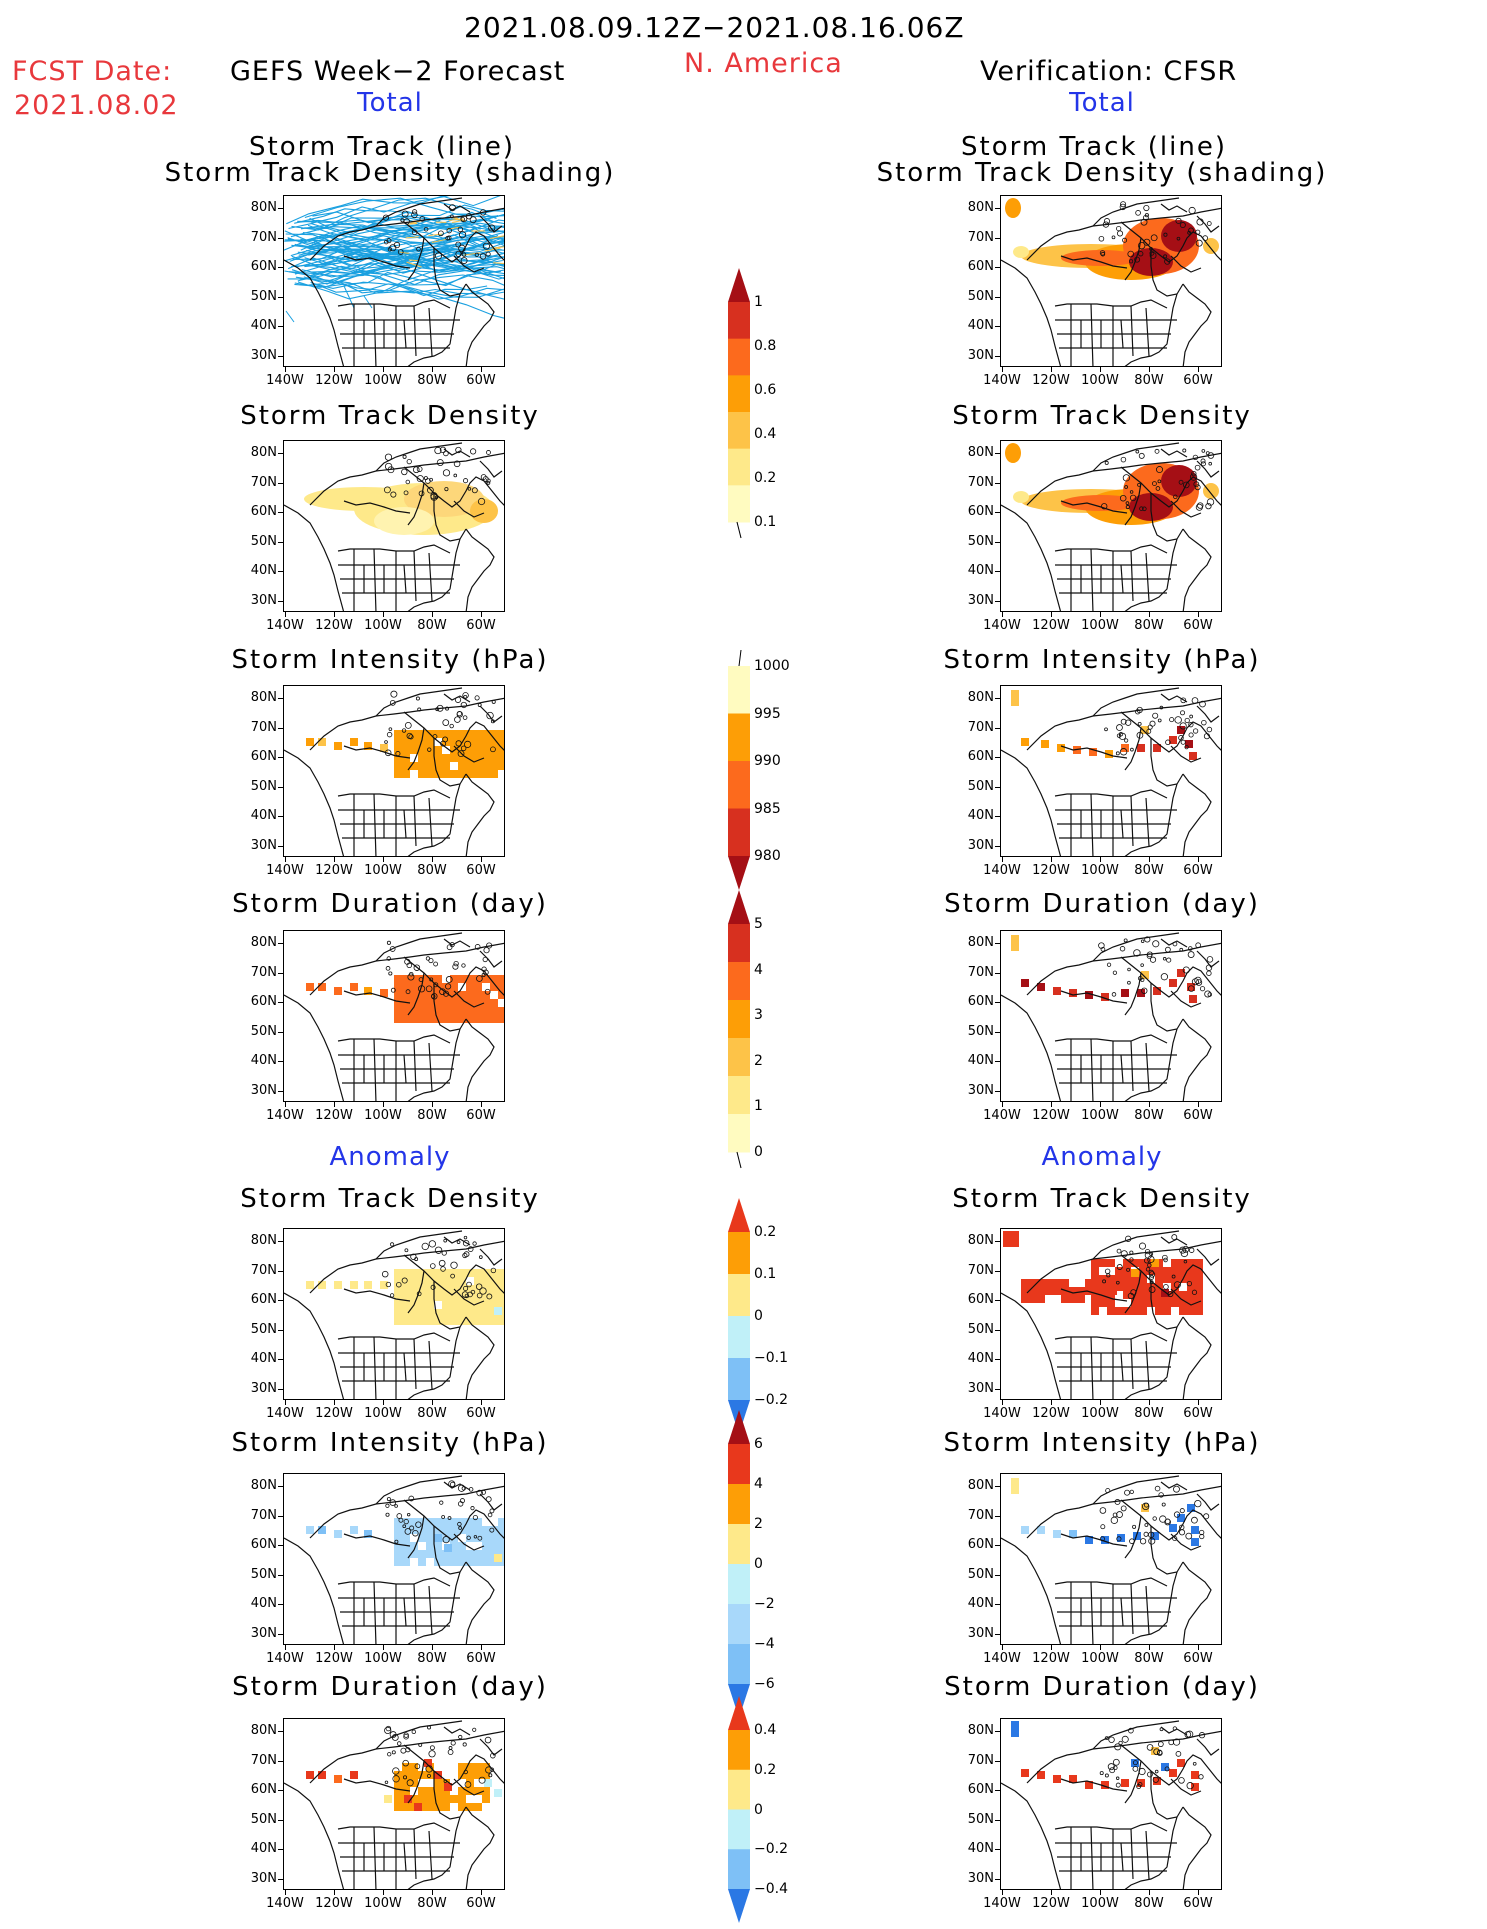 The height and width of the screenshot is (1929, 1487). What do you see at coordinates (1102, 1199) in the screenshot?
I see `right-anom-density-title: Storm Track Density` at bounding box center [1102, 1199].